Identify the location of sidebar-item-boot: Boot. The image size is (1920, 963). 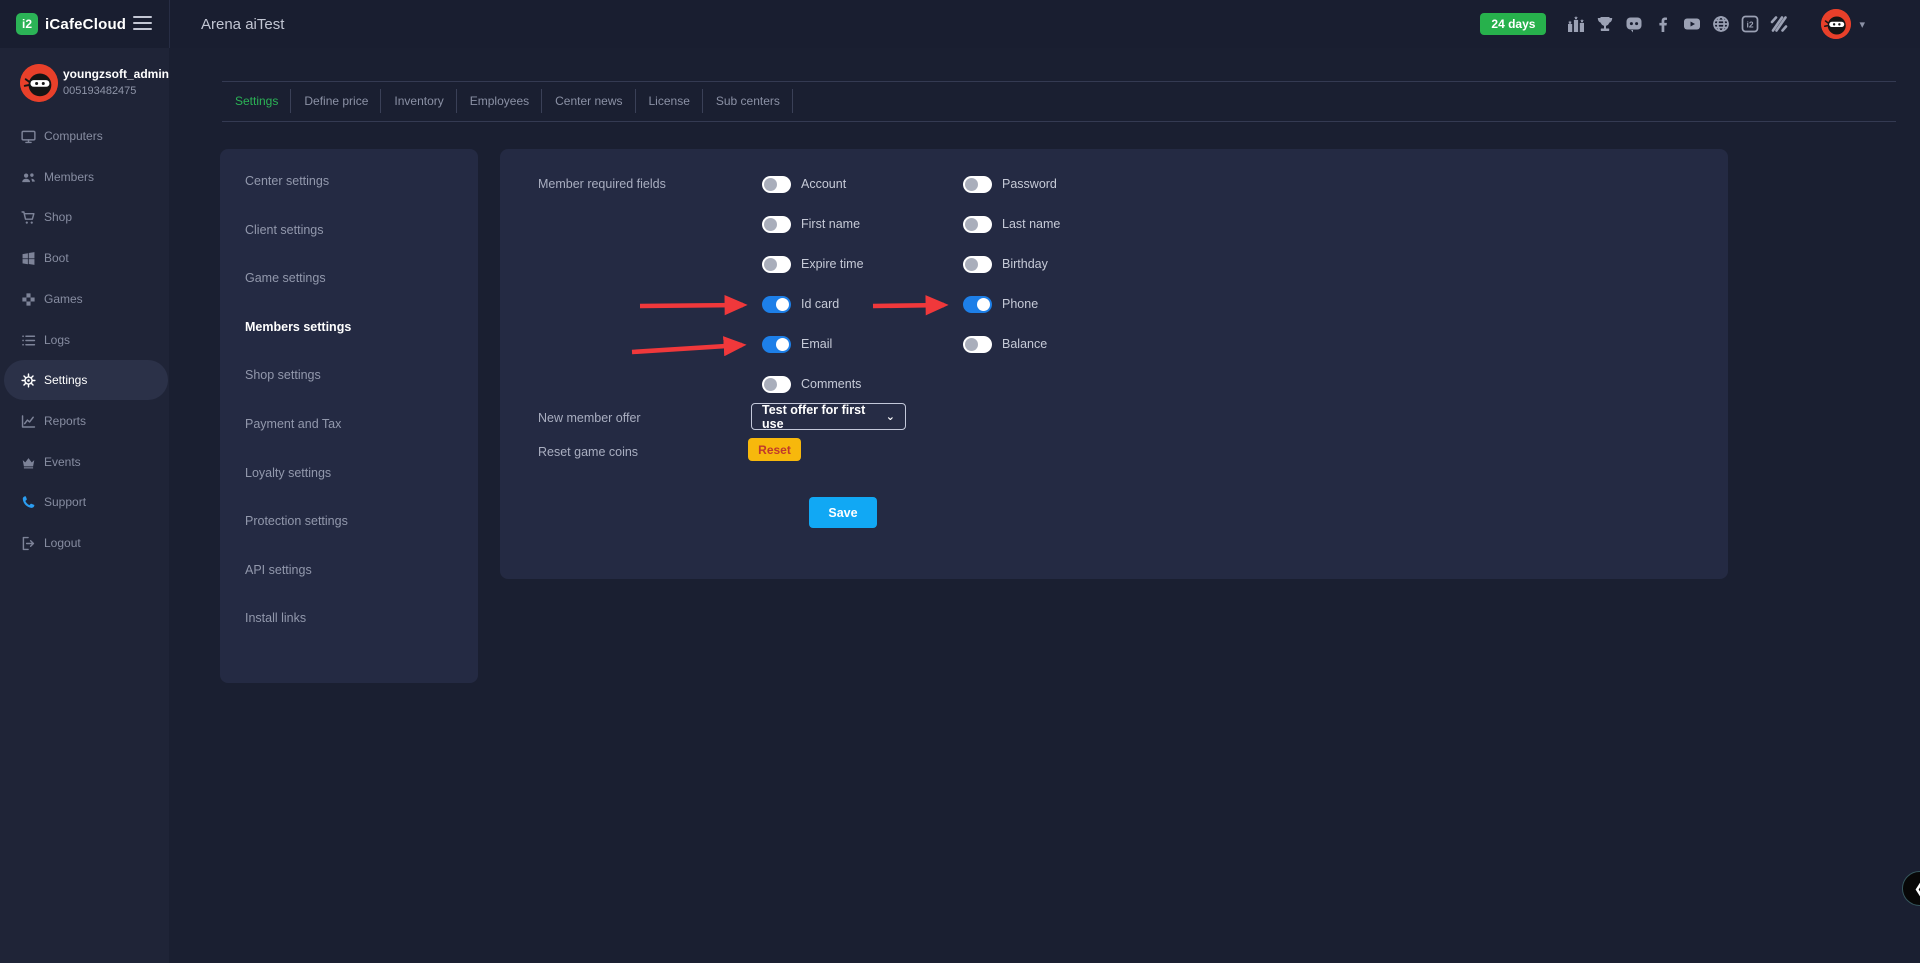
(84, 258).